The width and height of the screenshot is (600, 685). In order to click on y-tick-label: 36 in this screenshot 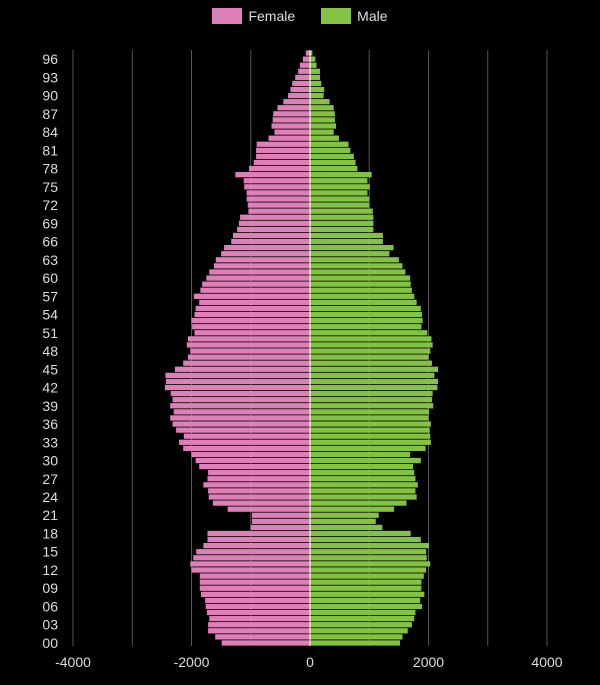, I will do `click(50, 424)`.